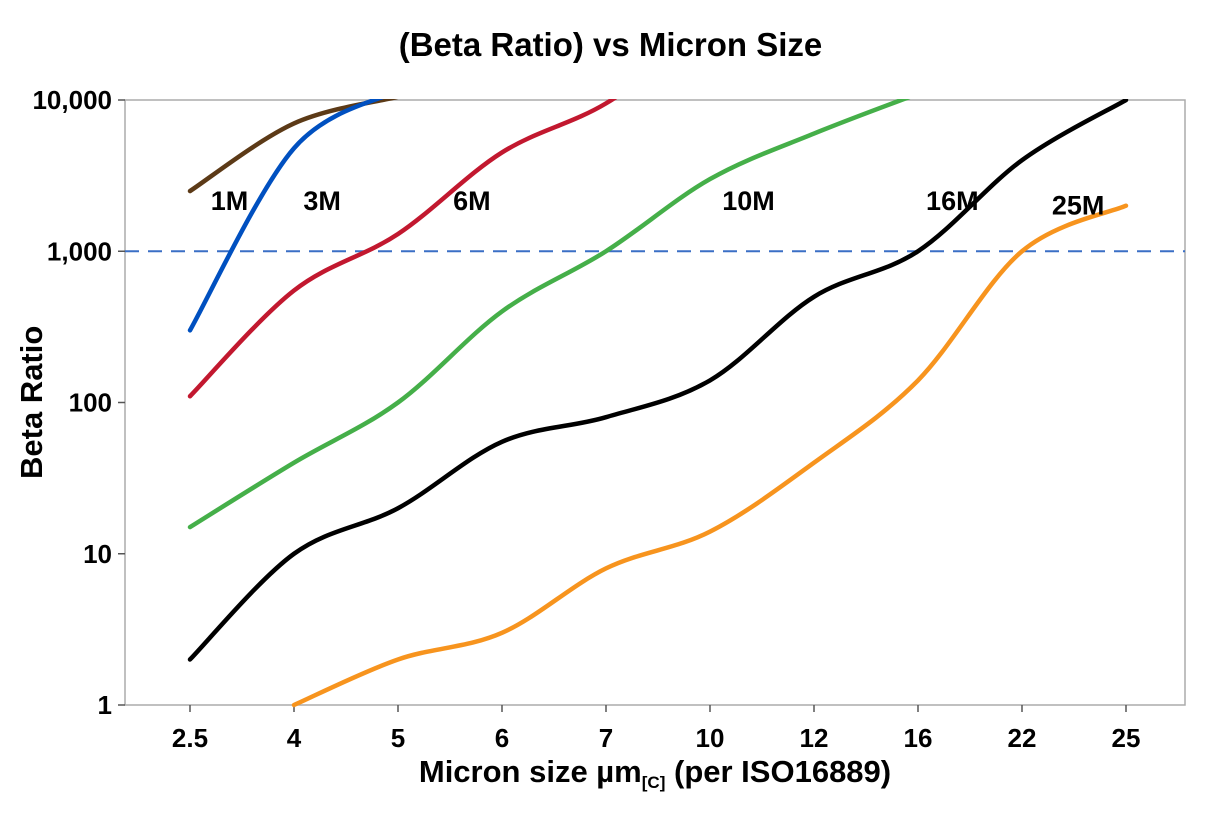 This screenshot has width=1221, height=836. I want to click on x-tick-label: 5, so click(398, 738).